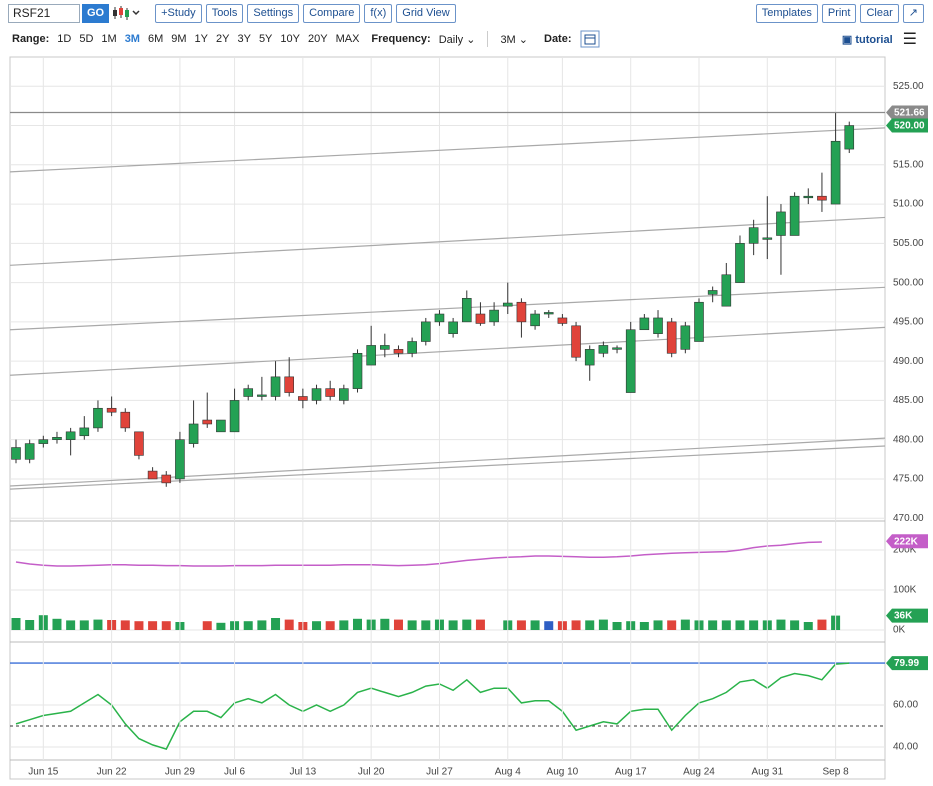 The image size is (933, 786). Describe the element at coordinates (317, 39) in the screenshot. I see `range-option: 20Y` at that location.